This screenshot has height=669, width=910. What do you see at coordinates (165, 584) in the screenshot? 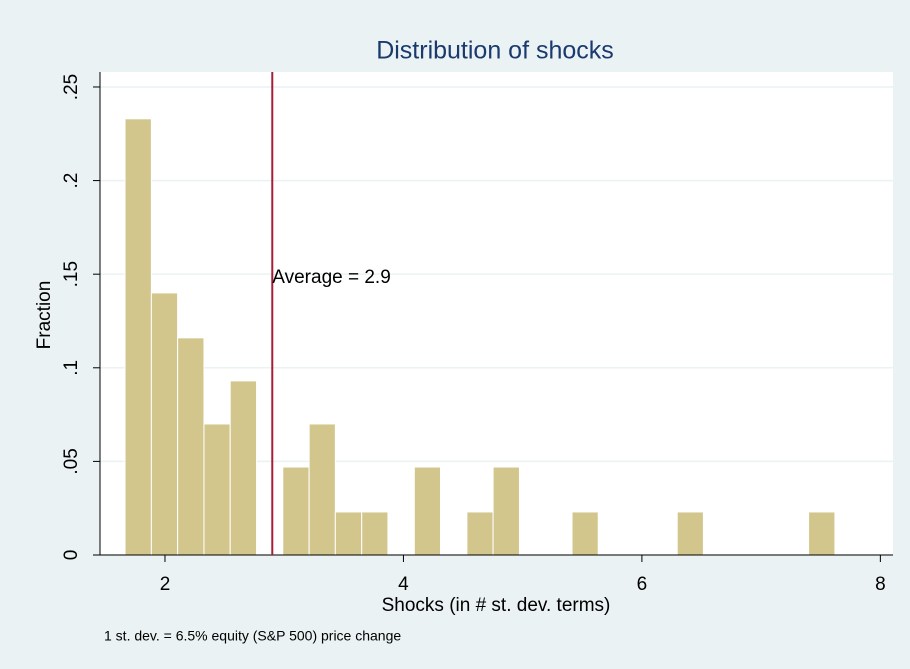
I see `x-tick-label: 2` at bounding box center [165, 584].